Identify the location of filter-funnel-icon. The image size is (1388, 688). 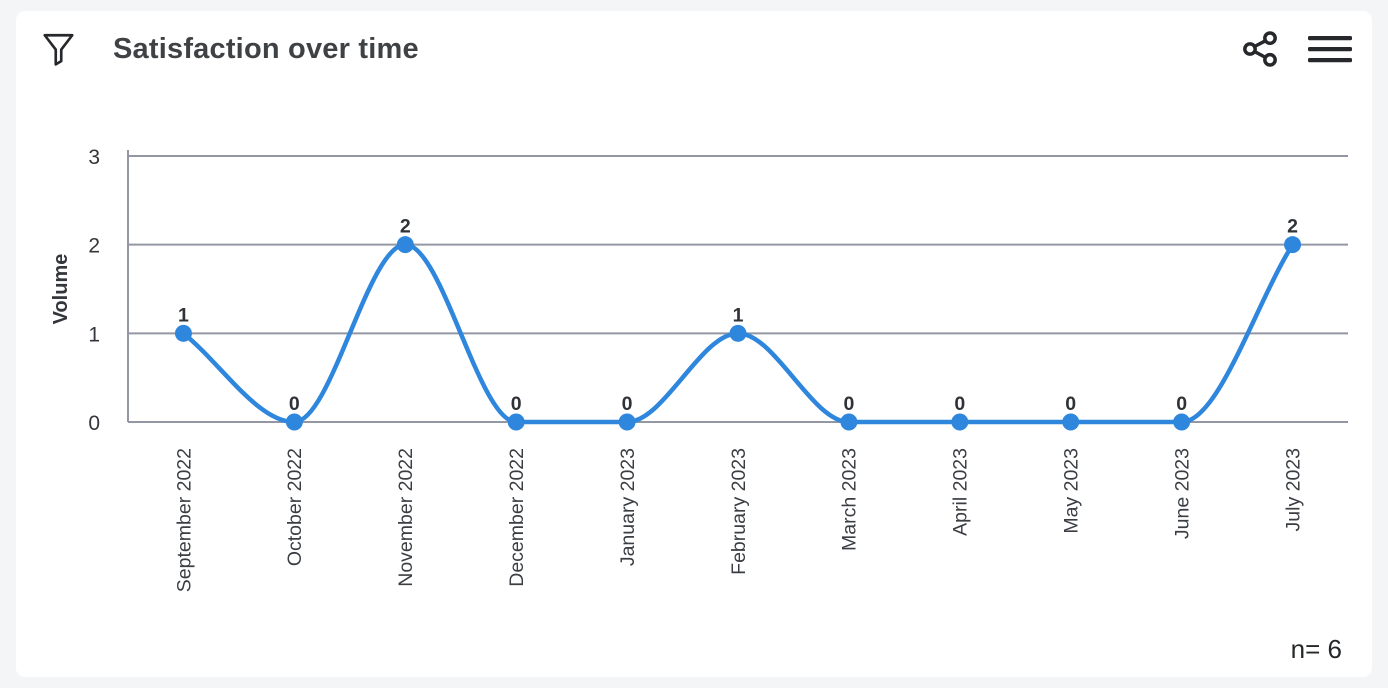
(58, 49).